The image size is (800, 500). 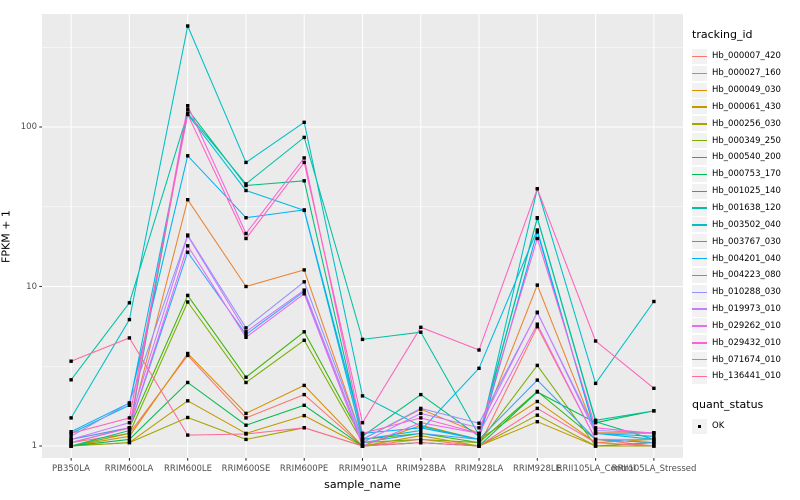 I want to click on legend-item: Hb_000049_030, so click(x=745, y=90).